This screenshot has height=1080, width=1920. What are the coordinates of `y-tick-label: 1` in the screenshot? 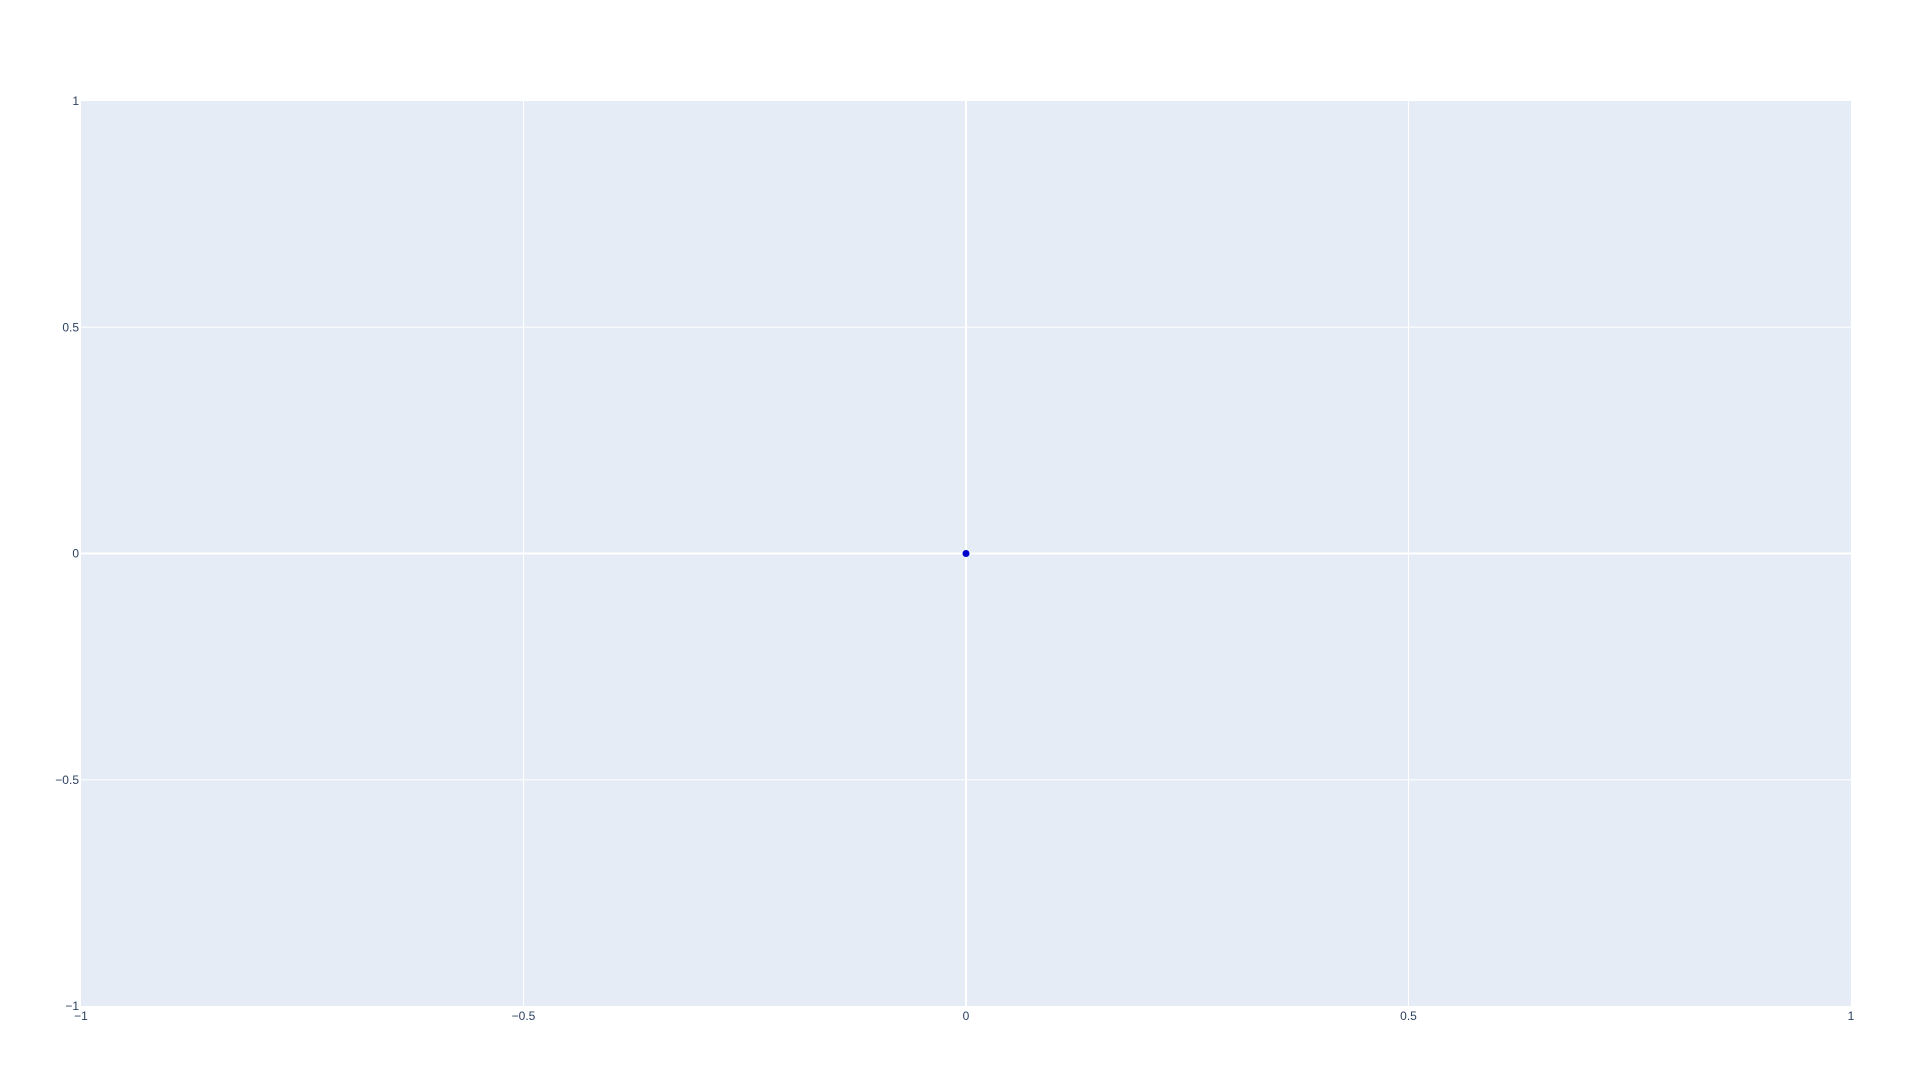 It's located at (75, 101).